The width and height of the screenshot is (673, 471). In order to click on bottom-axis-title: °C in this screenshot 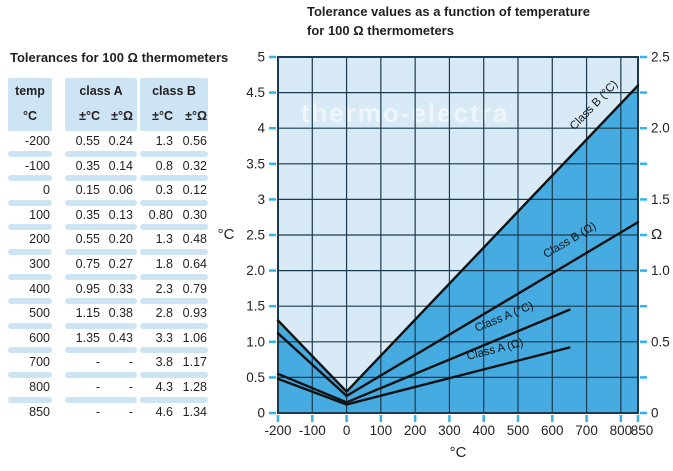, I will do `click(458, 452)`.